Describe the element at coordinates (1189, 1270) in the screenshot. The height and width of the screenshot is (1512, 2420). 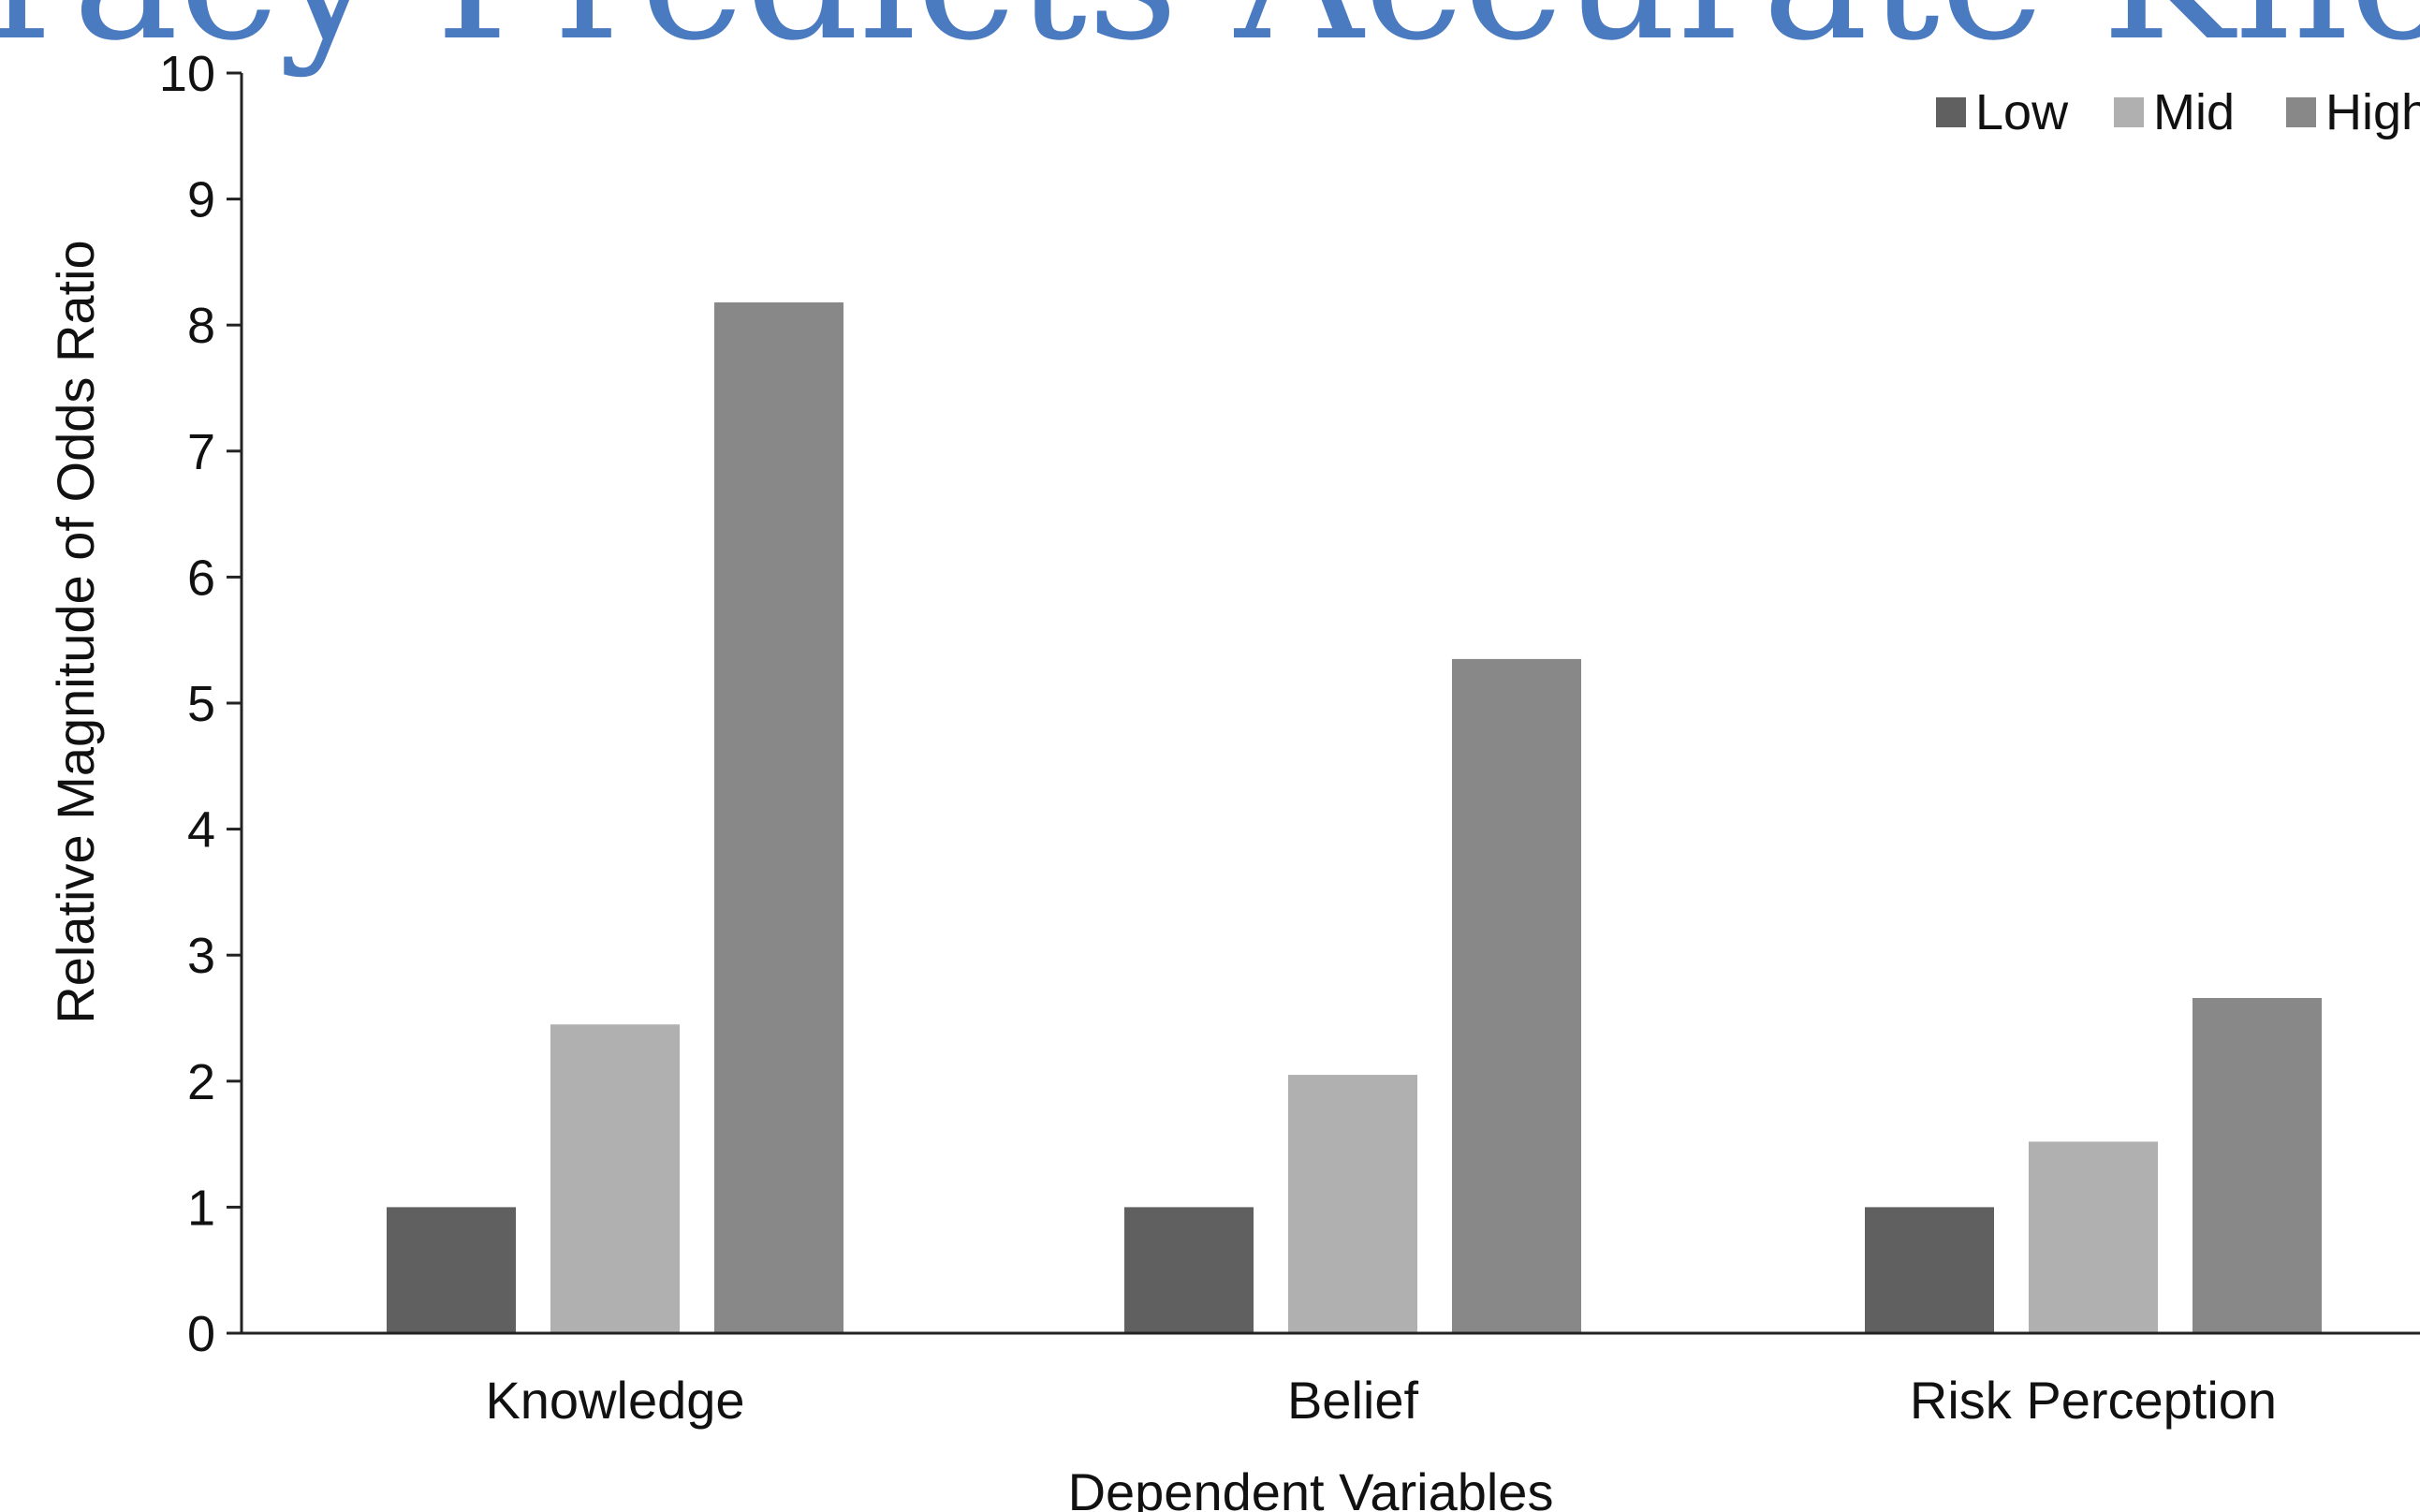
I see `bar-low-belief` at that location.